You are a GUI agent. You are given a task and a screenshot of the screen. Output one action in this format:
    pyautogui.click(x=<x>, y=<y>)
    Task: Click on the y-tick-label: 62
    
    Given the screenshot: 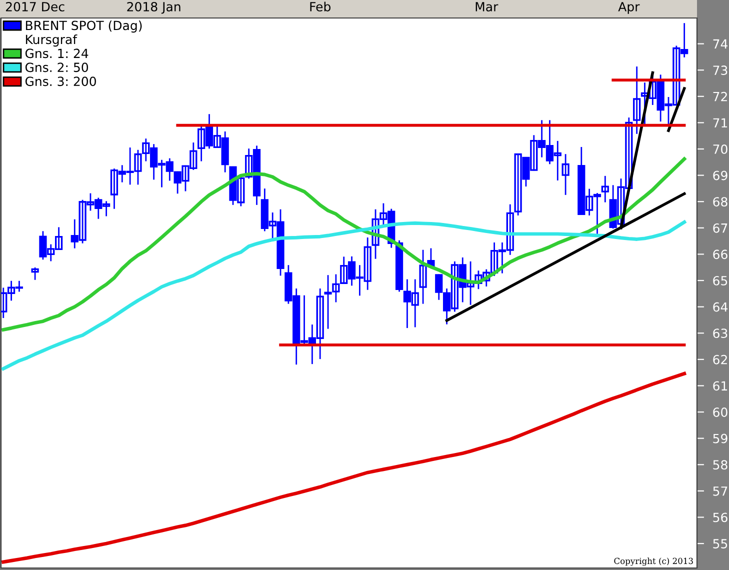 What is the action you would take?
    pyautogui.click(x=720, y=359)
    